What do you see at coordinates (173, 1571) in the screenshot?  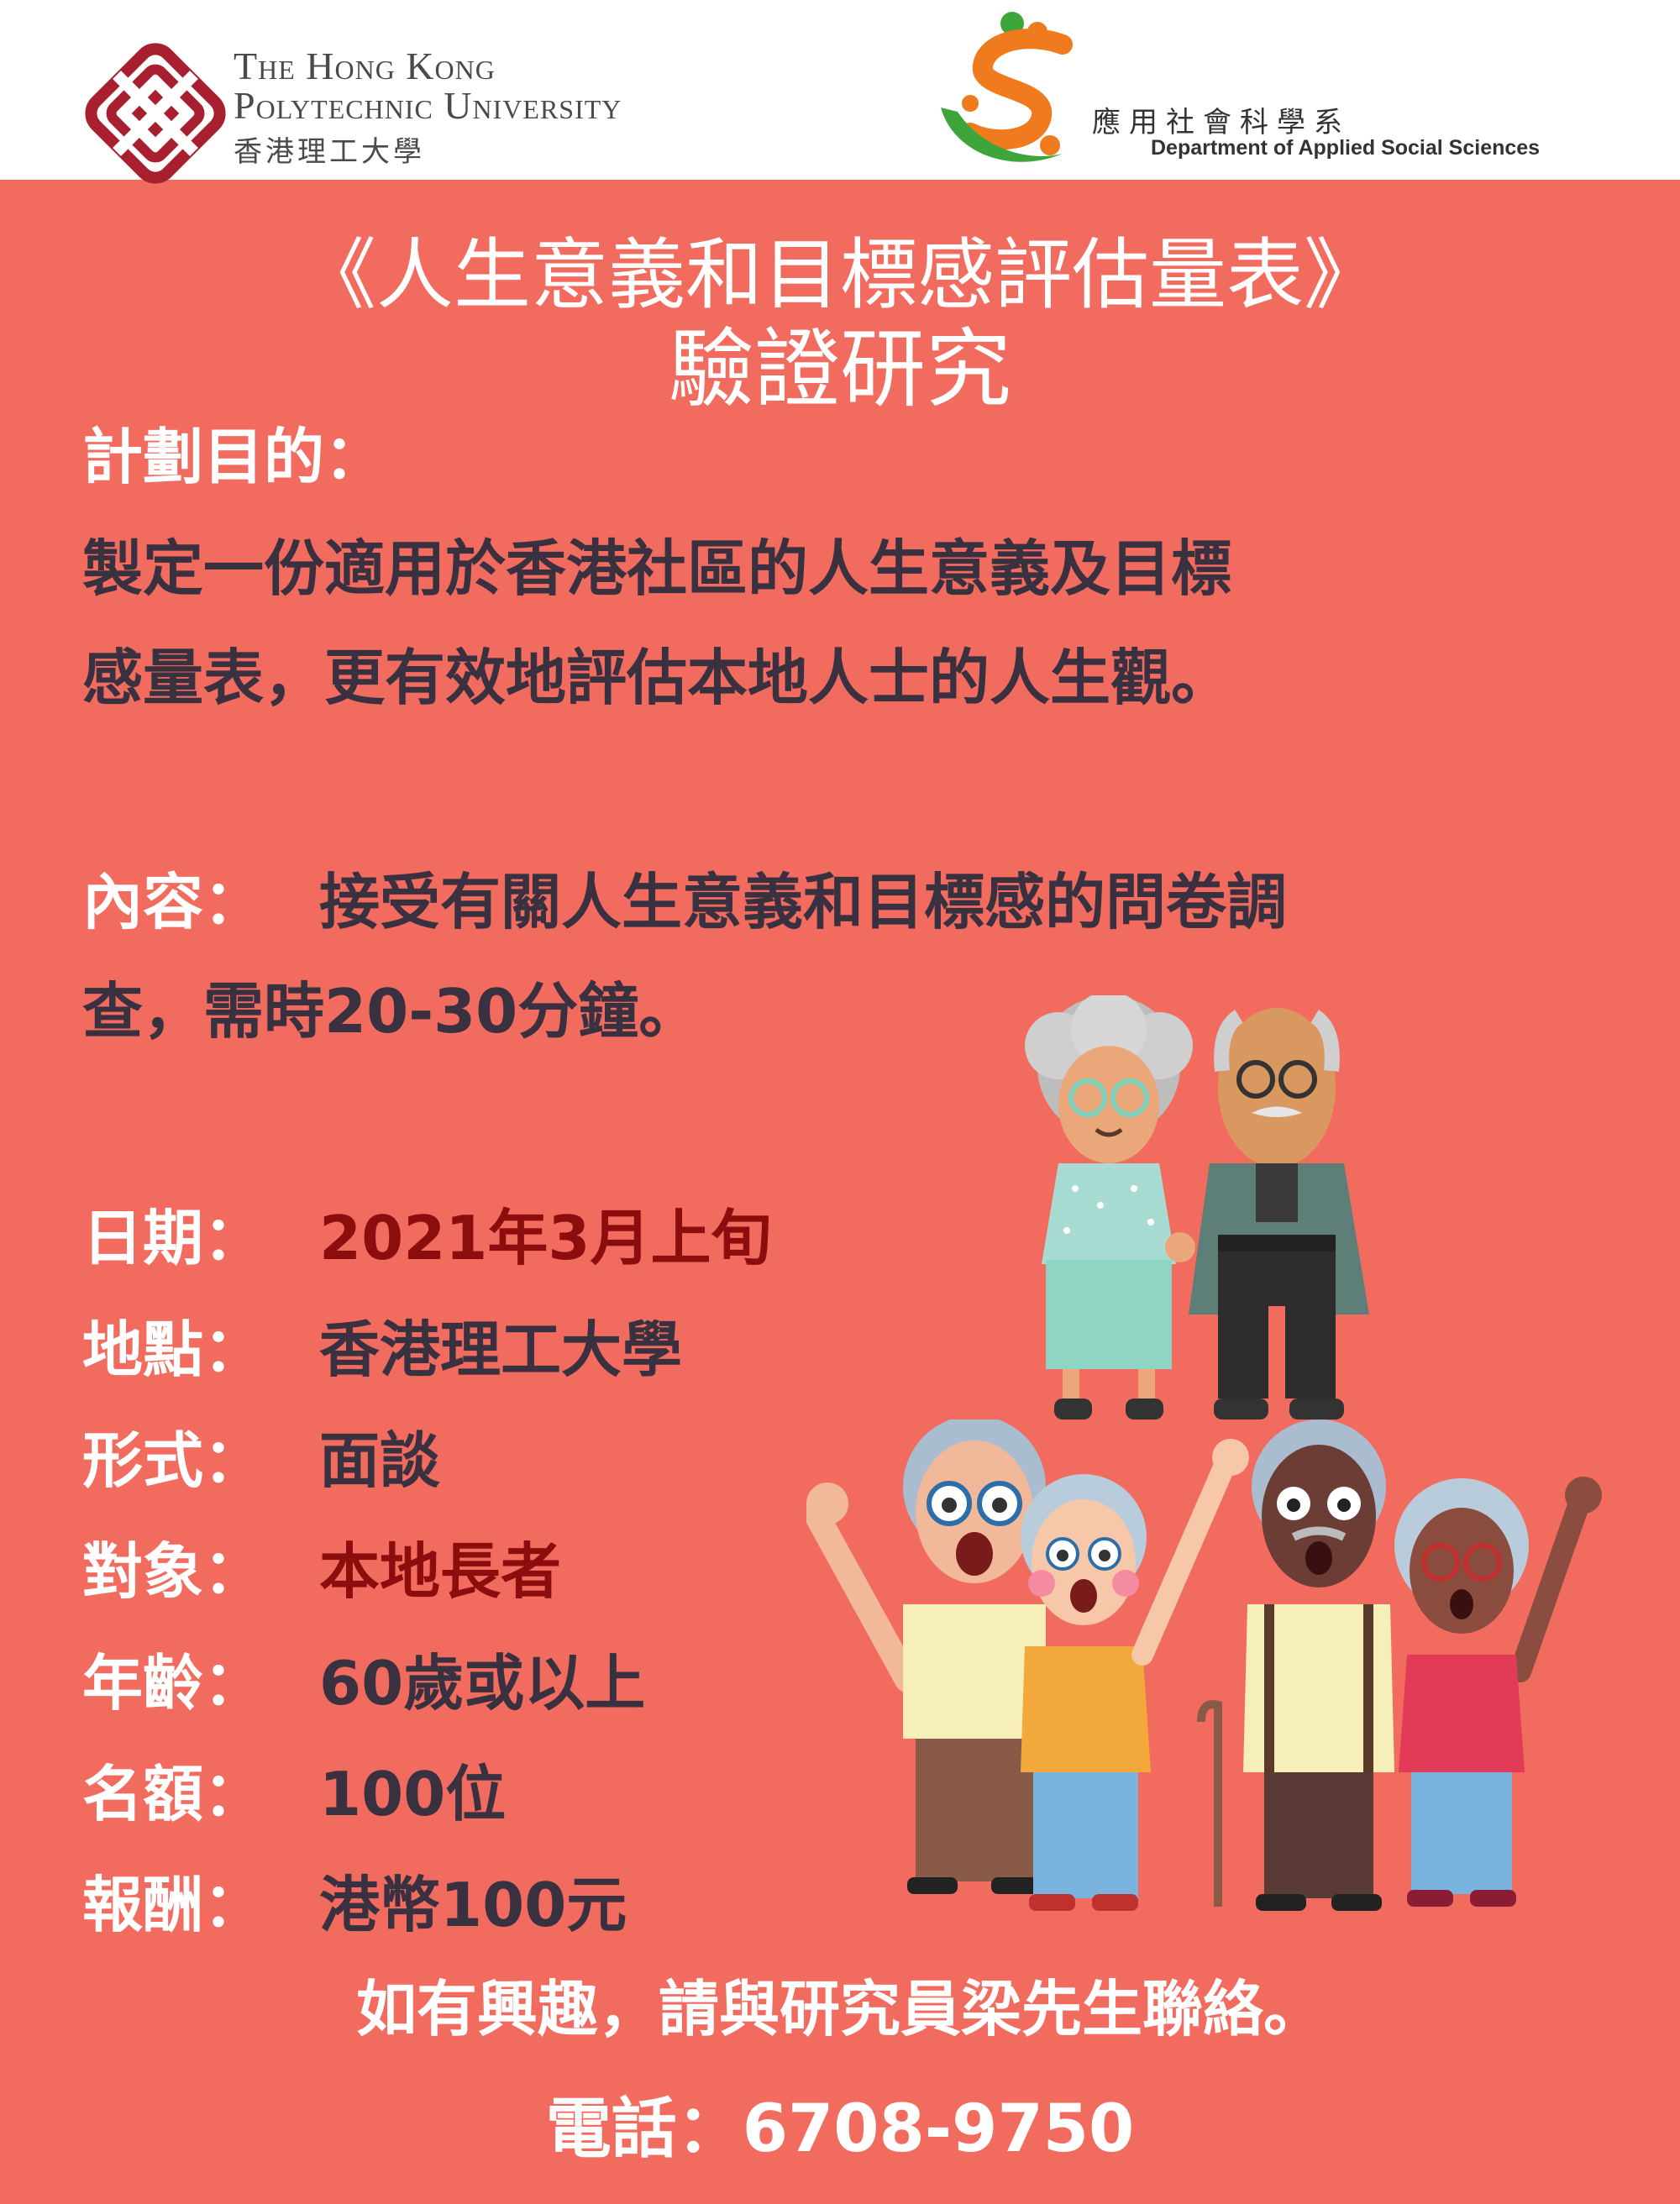 I see `detail-label-target: 對象：` at bounding box center [173, 1571].